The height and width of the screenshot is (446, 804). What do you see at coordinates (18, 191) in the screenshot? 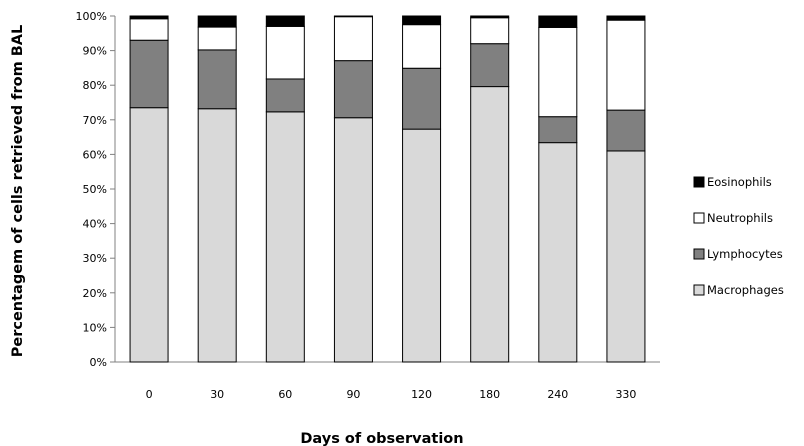
I see `y-axis-title: Percentagem of cells retrieved from BAL` at bounding box center [18, 191].